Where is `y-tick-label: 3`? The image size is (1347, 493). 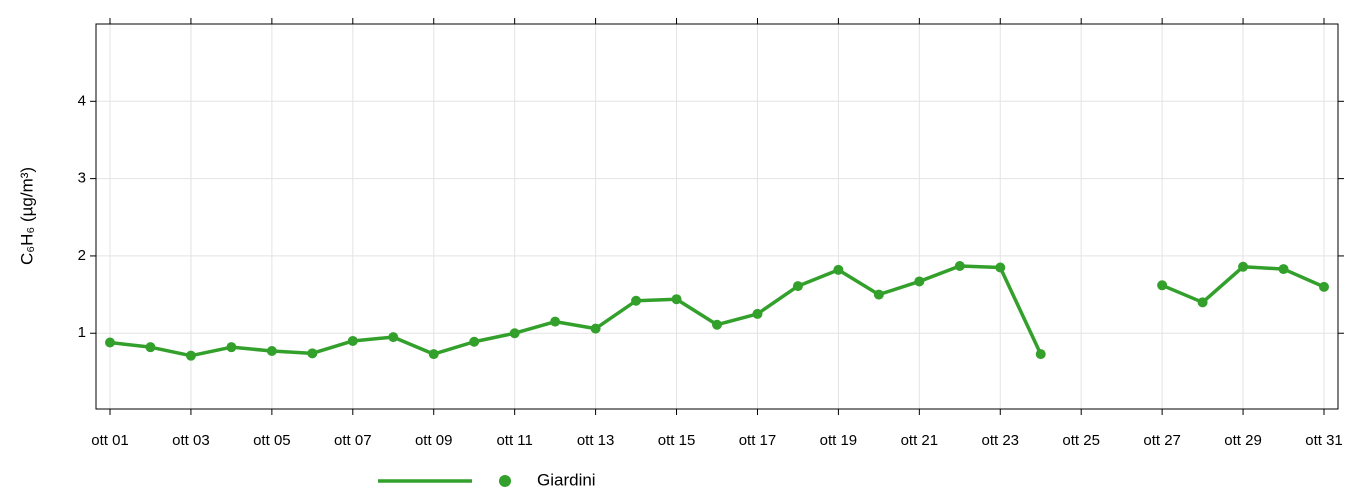
y-tick-label: 3 is located at coordinates (82, 178).